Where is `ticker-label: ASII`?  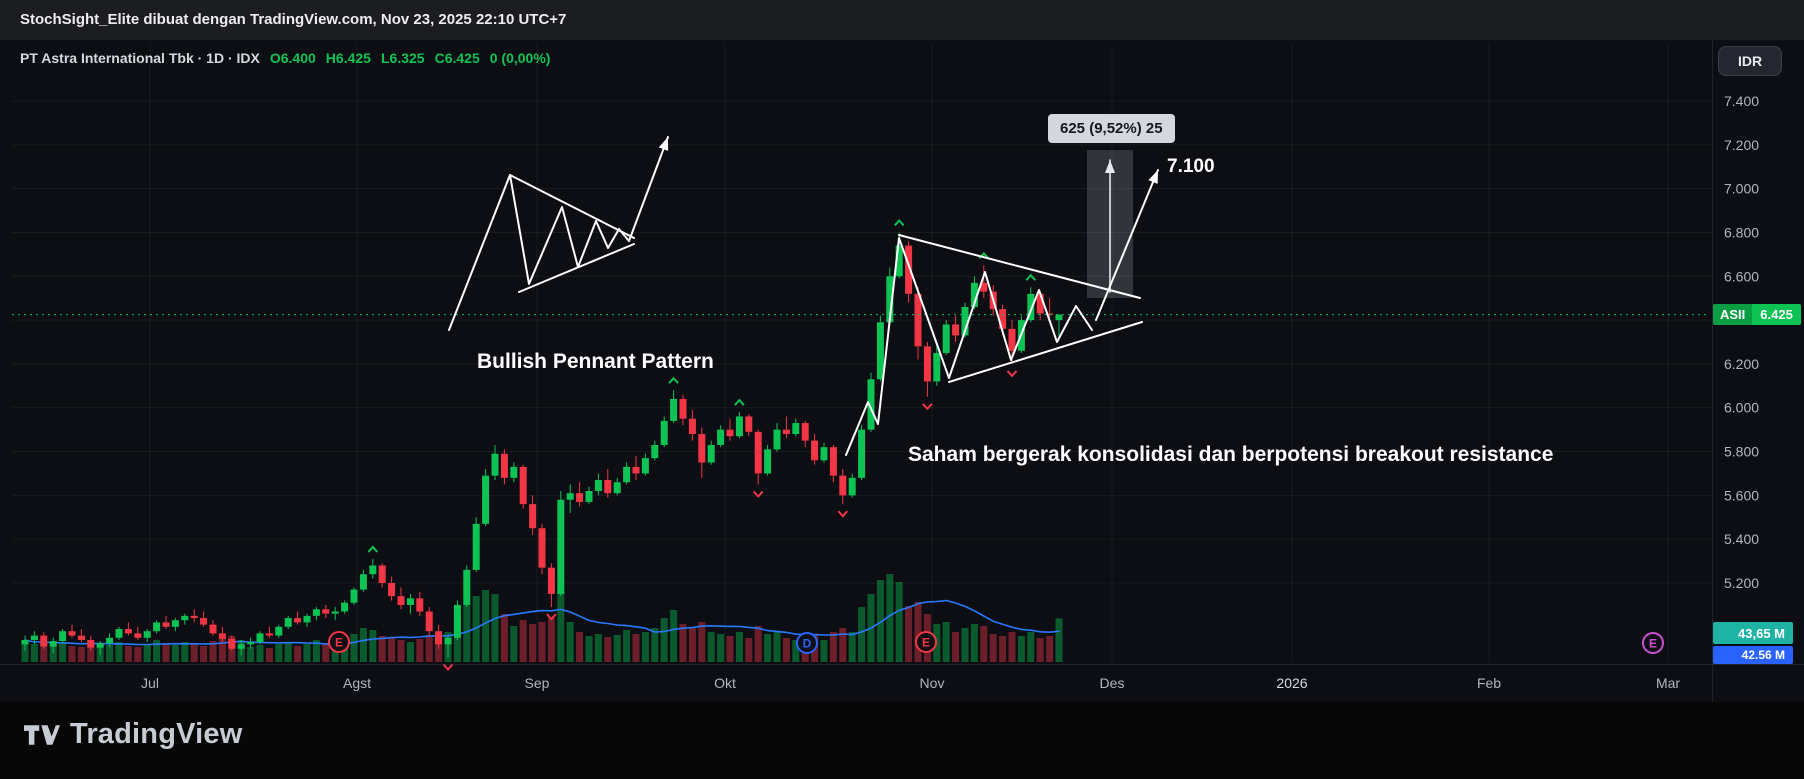
ticker-label: ASII is located at coordinates (1733, 314).